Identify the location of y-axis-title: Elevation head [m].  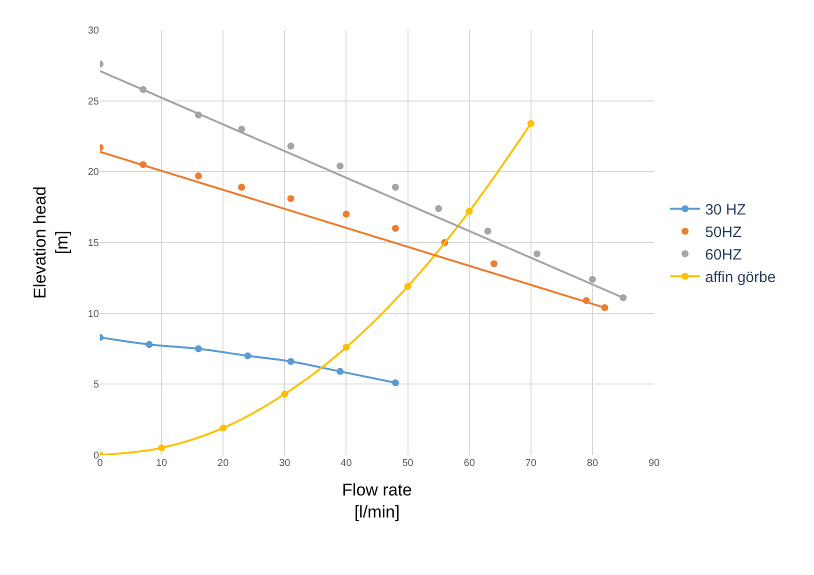
(51, 242).